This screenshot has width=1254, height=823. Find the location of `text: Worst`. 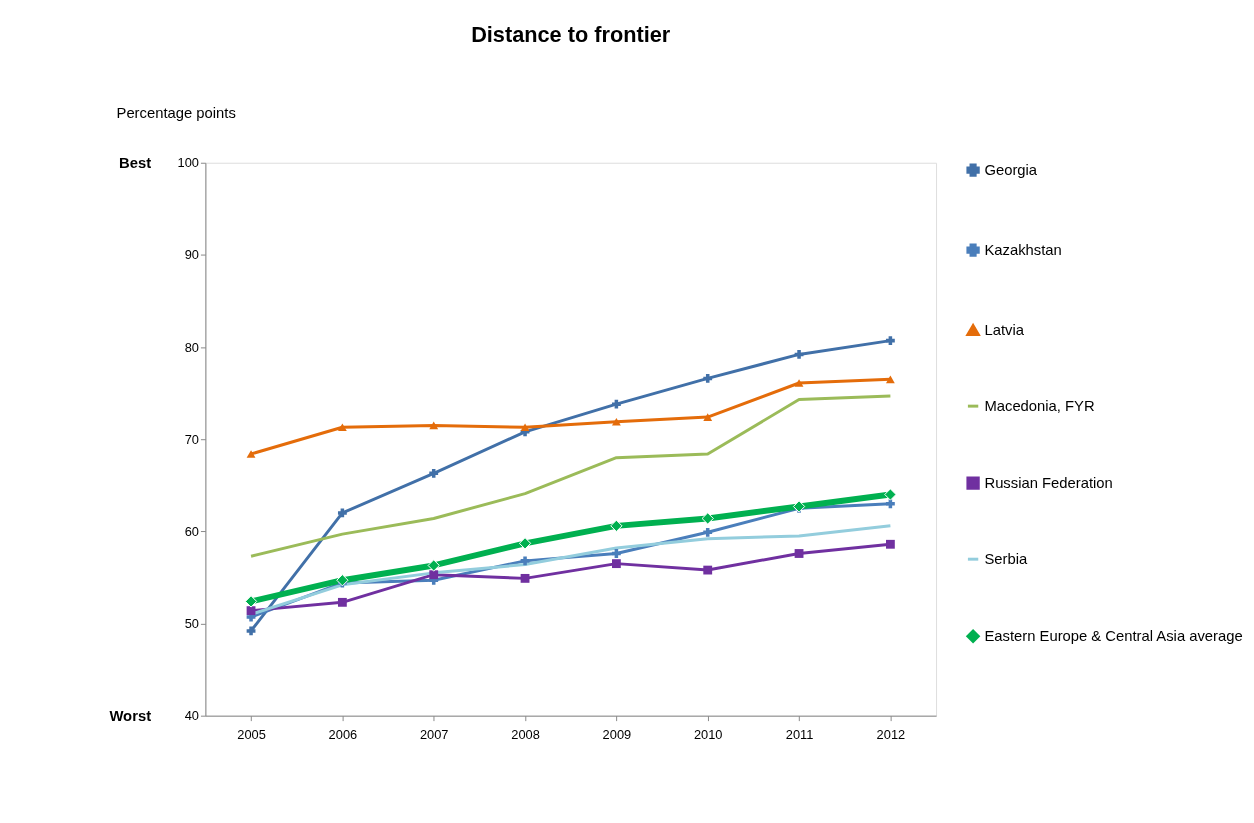

text: Worst is located at coordinates (130, 715).